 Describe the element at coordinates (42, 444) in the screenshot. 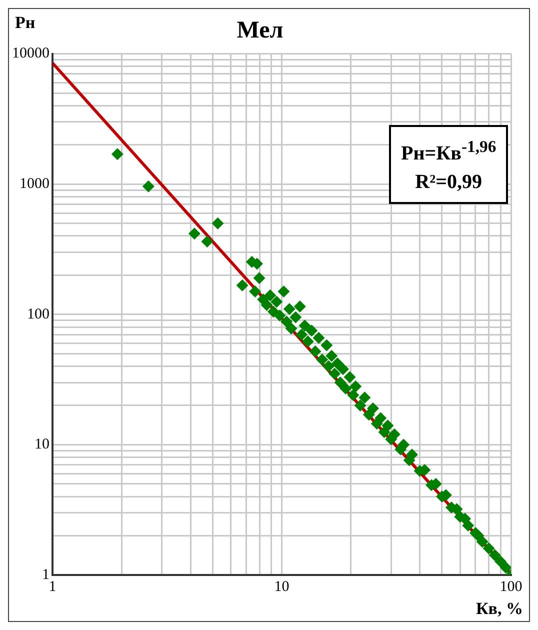

I see `y-tick-label: 10` at that location.